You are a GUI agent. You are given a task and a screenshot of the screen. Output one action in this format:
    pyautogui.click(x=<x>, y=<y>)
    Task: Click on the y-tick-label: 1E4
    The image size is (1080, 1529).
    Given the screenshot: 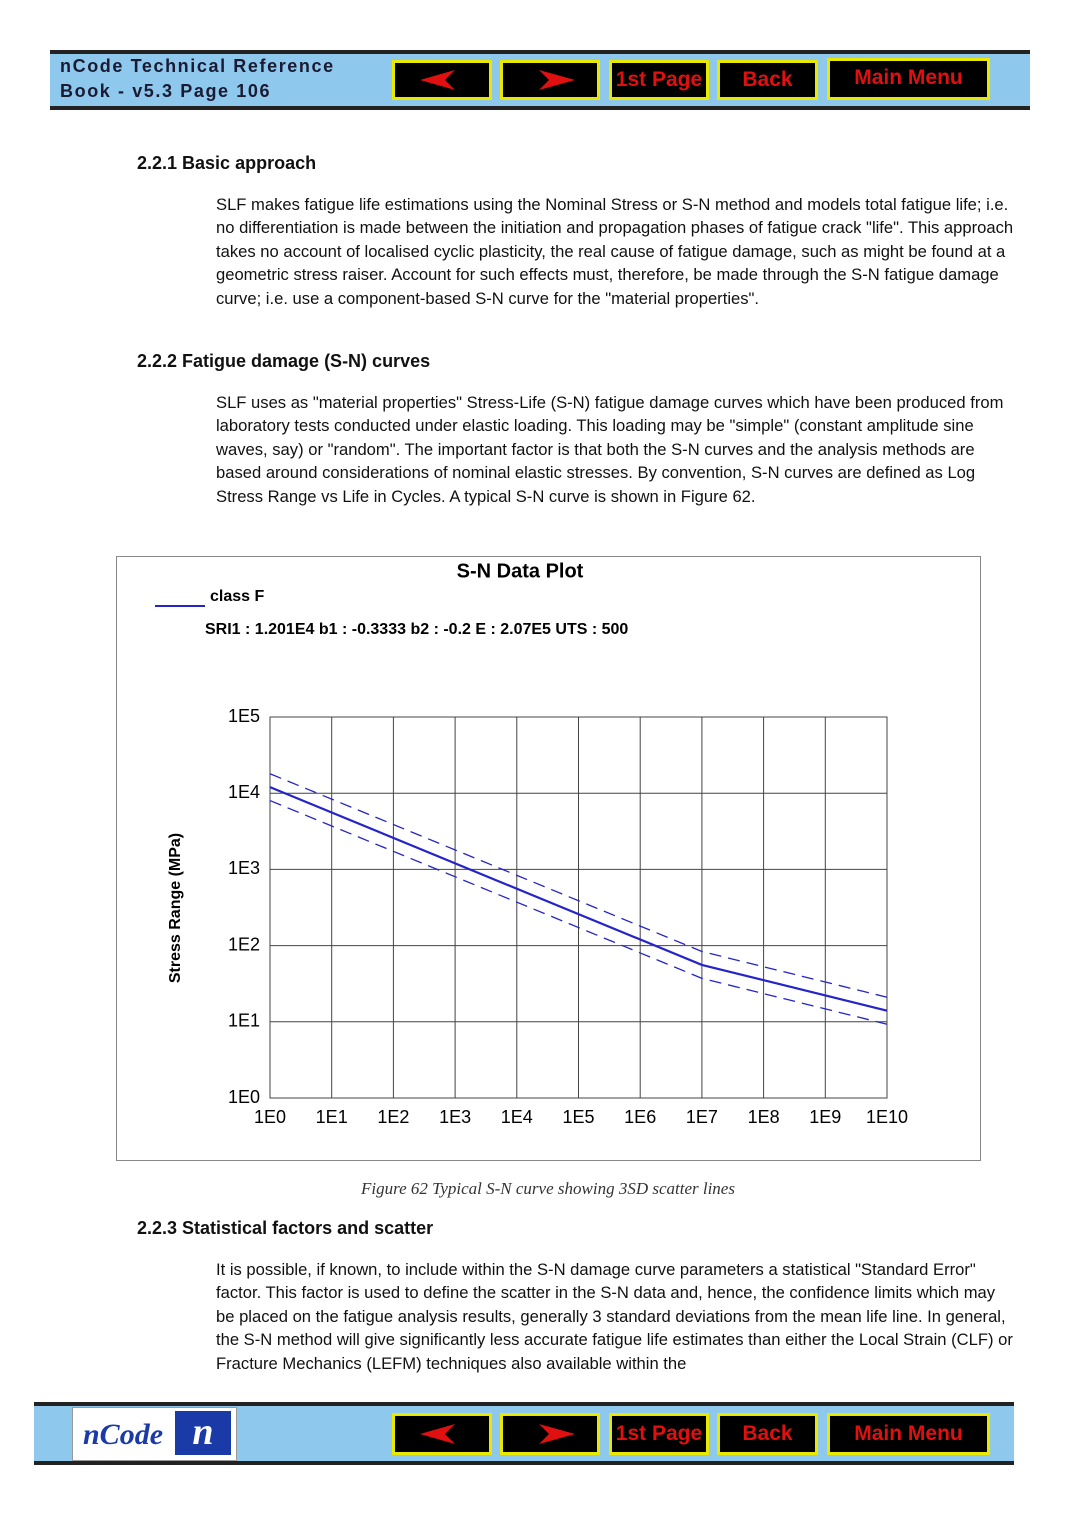 What is the action you would take?
    pyautogui.click(x=244, y=792)
    